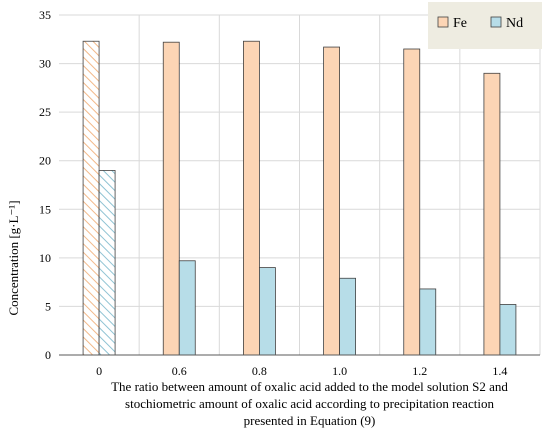 This screenshot has height=432, width=550. Describe the element at coordinates (267, 311) in the screenshot. I see `bar-nd-0.8` at that location.